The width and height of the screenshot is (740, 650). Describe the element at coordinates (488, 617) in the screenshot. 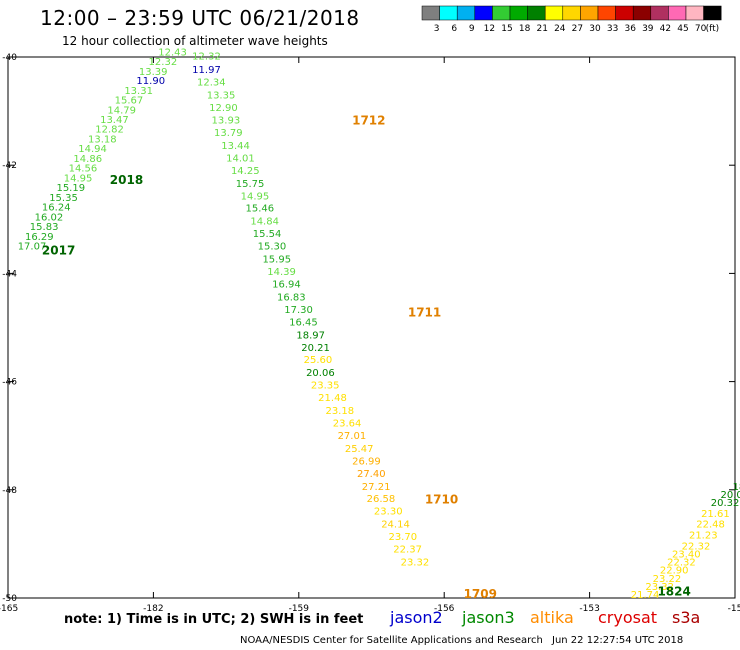

I see `satellite-label-jason3: jason3` at that location.